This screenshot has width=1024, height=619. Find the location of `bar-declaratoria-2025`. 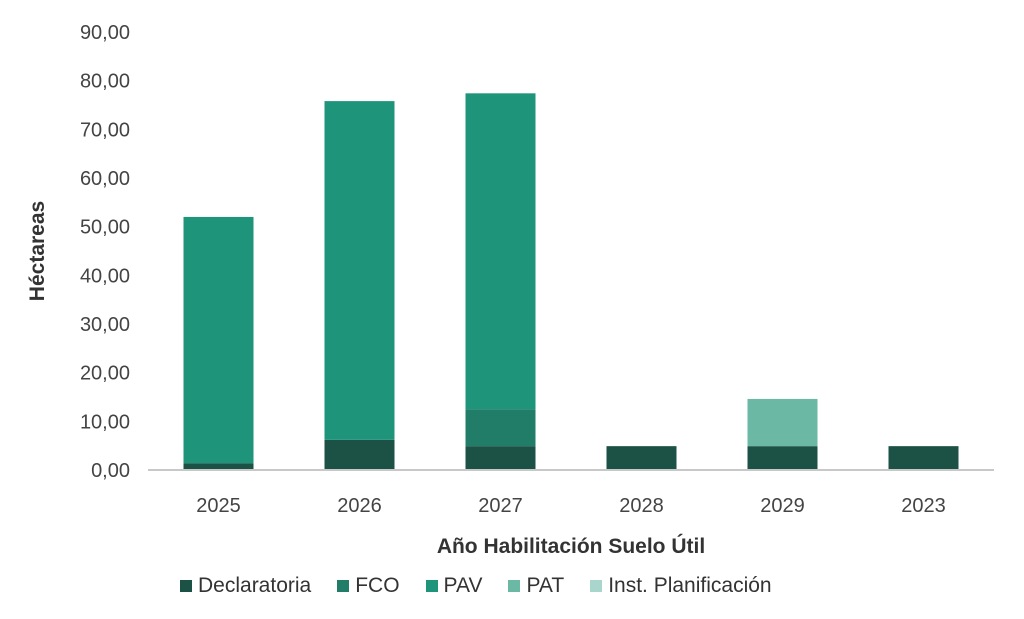

bar-declaratoria-2025 is located at coordinates (218, 466).